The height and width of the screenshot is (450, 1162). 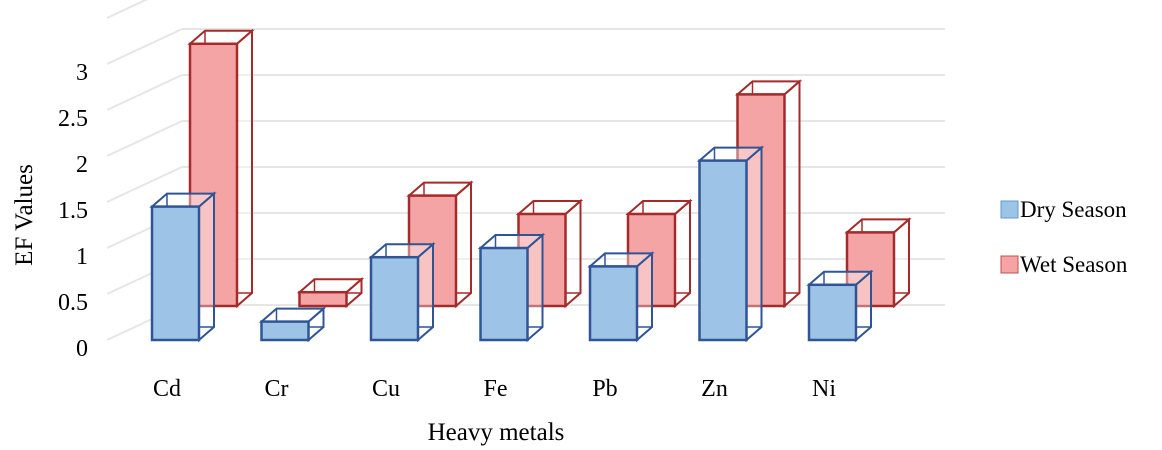 I want to click on x-tick-label: Cd, so click(x=167, y=389).